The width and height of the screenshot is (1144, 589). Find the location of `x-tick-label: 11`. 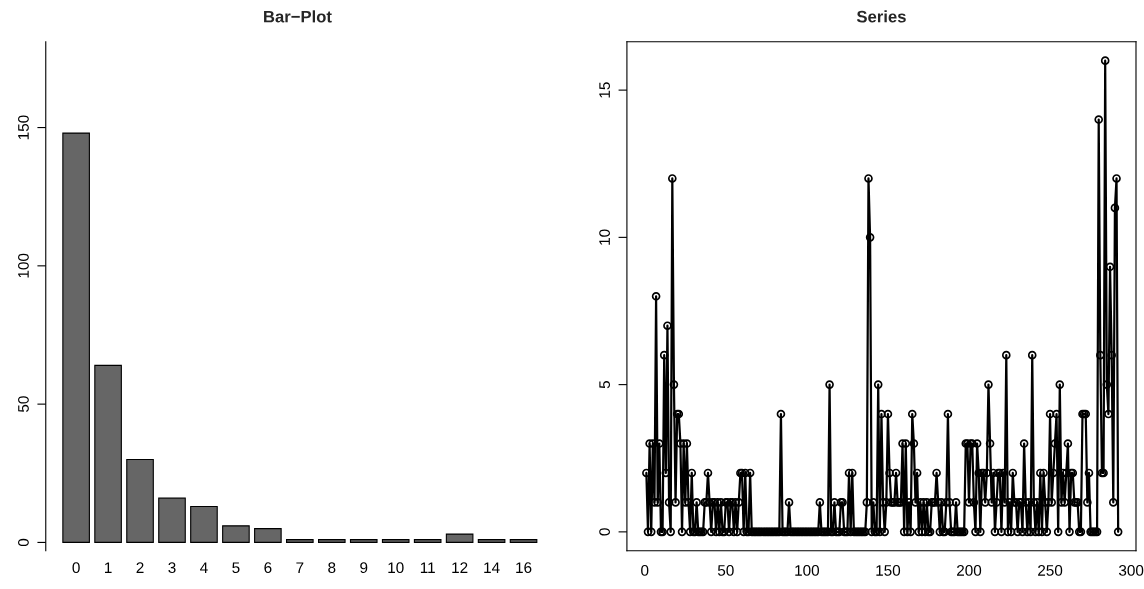

x-tick-label: 11 is located at coordinates (427, 567).